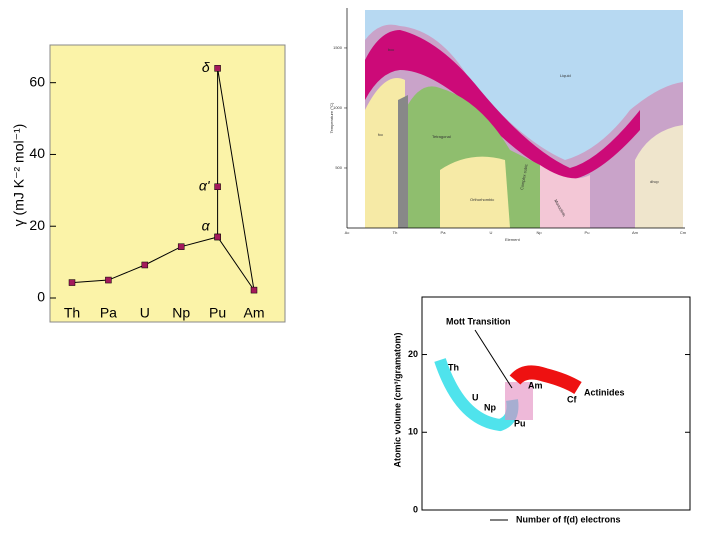 The width and height of the screenshot is (720, 540). Describe the element at coordinates (475, 397) in the screenshot. I see `label: U` at that location.